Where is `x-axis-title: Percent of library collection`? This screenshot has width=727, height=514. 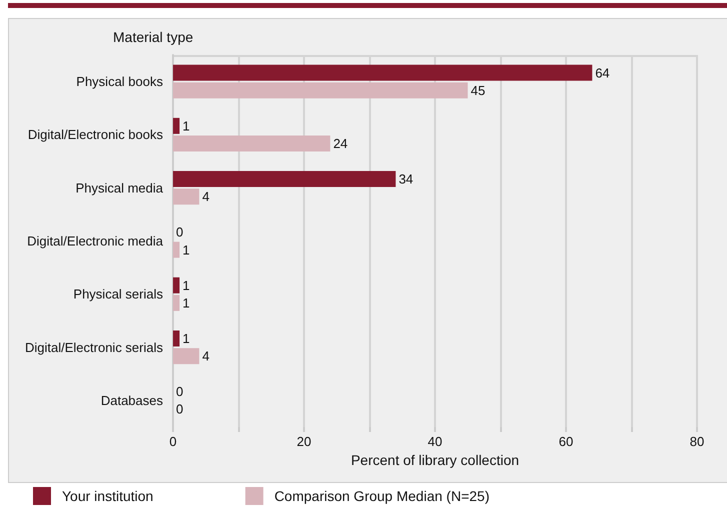
x-axis-title: Percent of library collection is located at coordinates (435, 460).